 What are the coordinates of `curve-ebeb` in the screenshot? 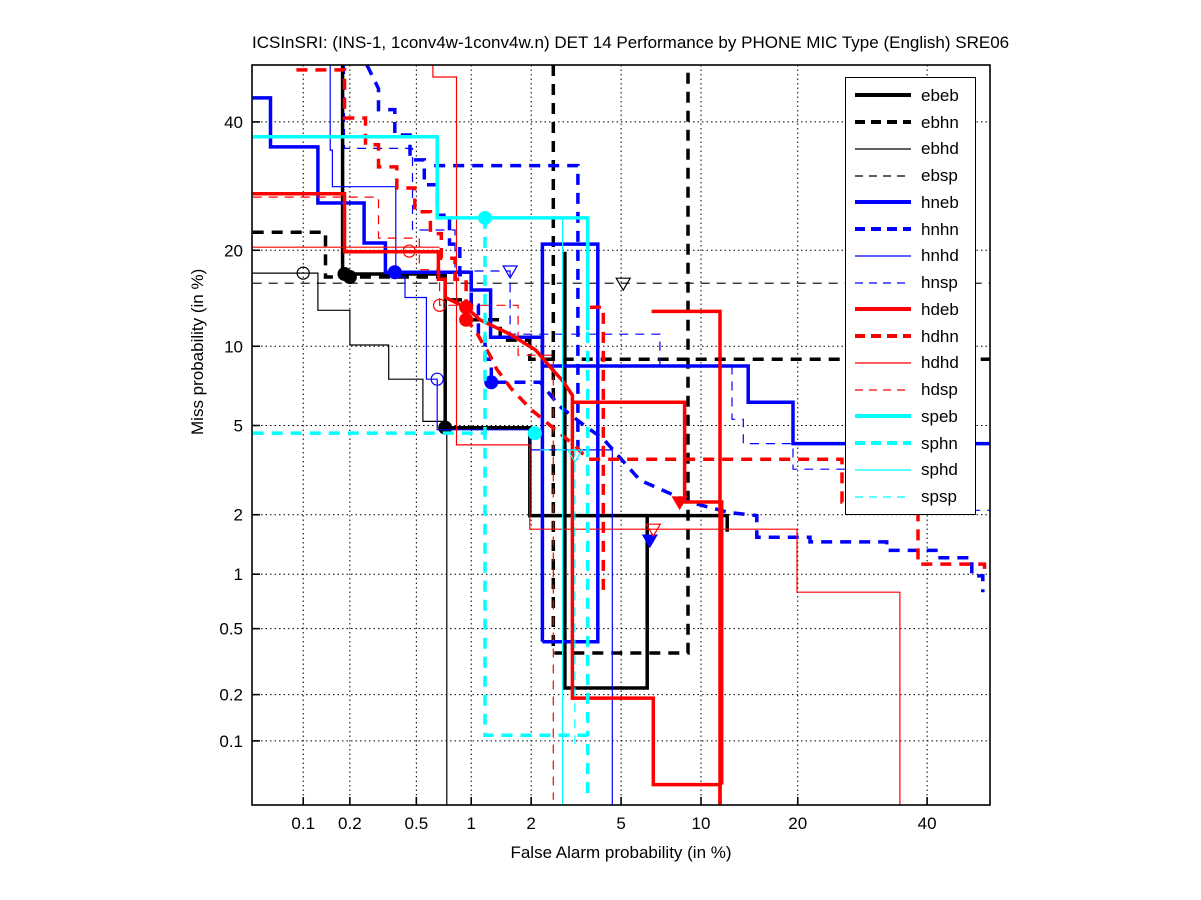 It's located at (606, 470).